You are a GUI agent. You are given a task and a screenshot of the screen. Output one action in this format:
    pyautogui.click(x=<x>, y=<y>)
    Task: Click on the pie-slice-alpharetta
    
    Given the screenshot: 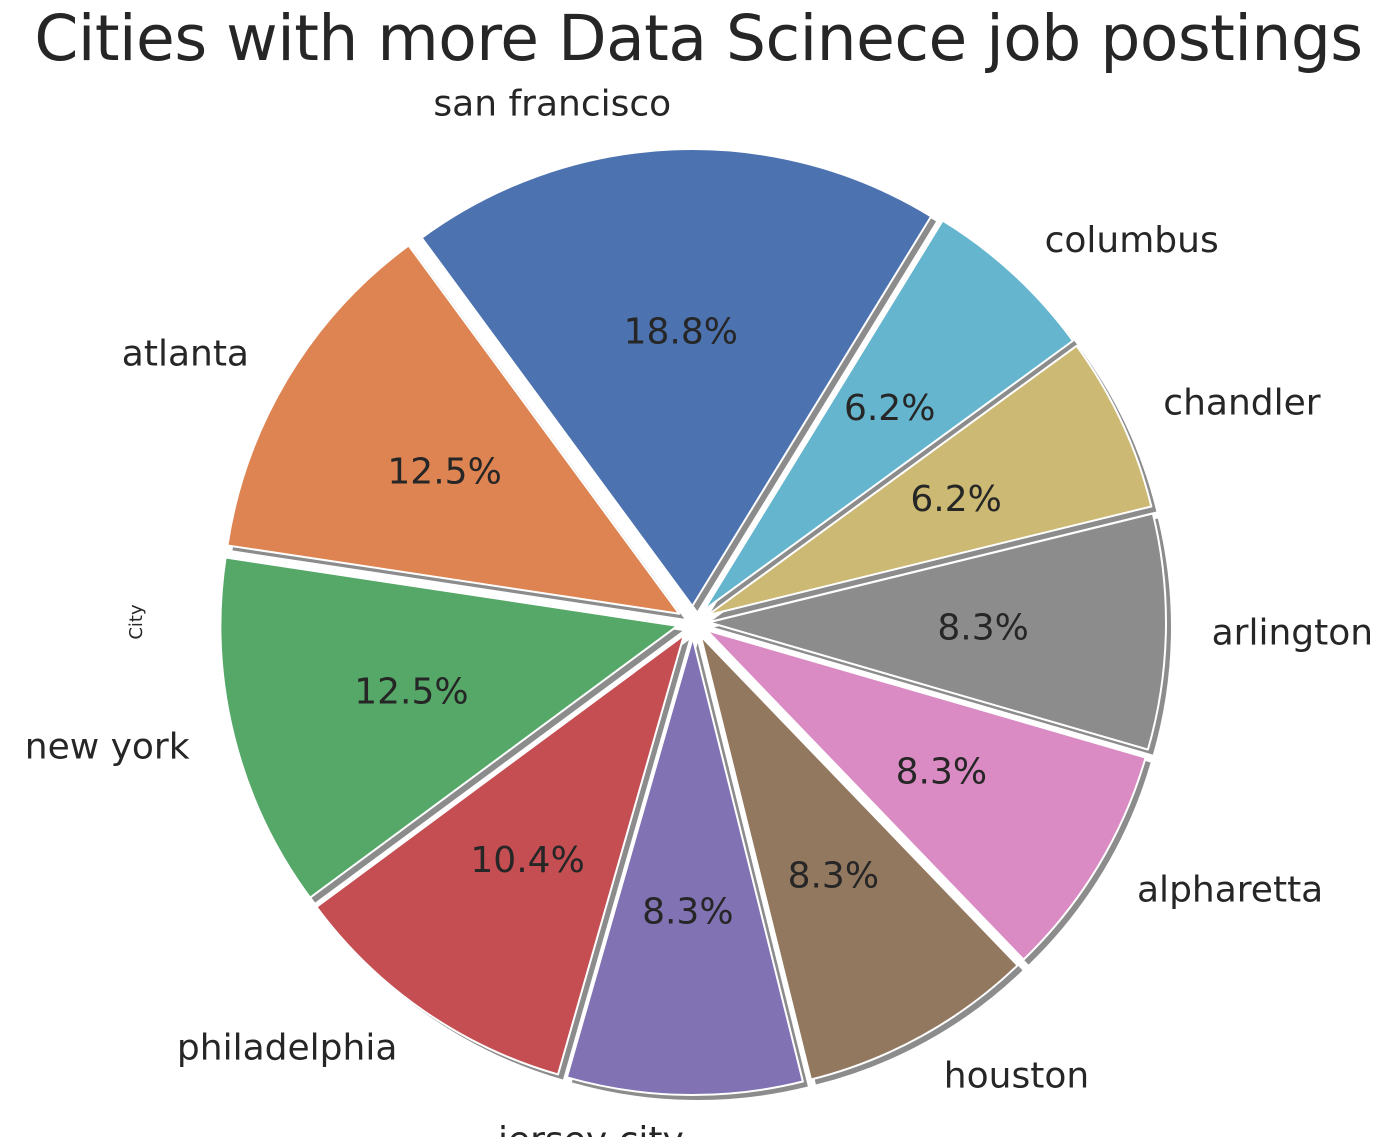 What is the action you would take?
    pyautogui.click(x=926, y=795)
    